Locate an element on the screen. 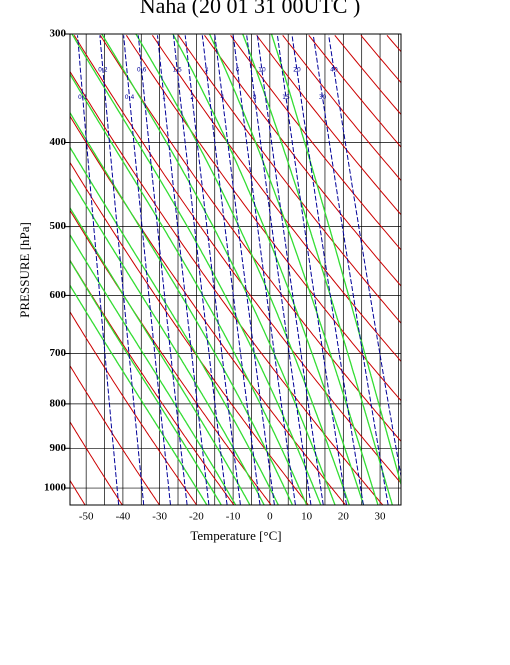  mixing-ratio-label: 6 is located at coordinates (238, 69).